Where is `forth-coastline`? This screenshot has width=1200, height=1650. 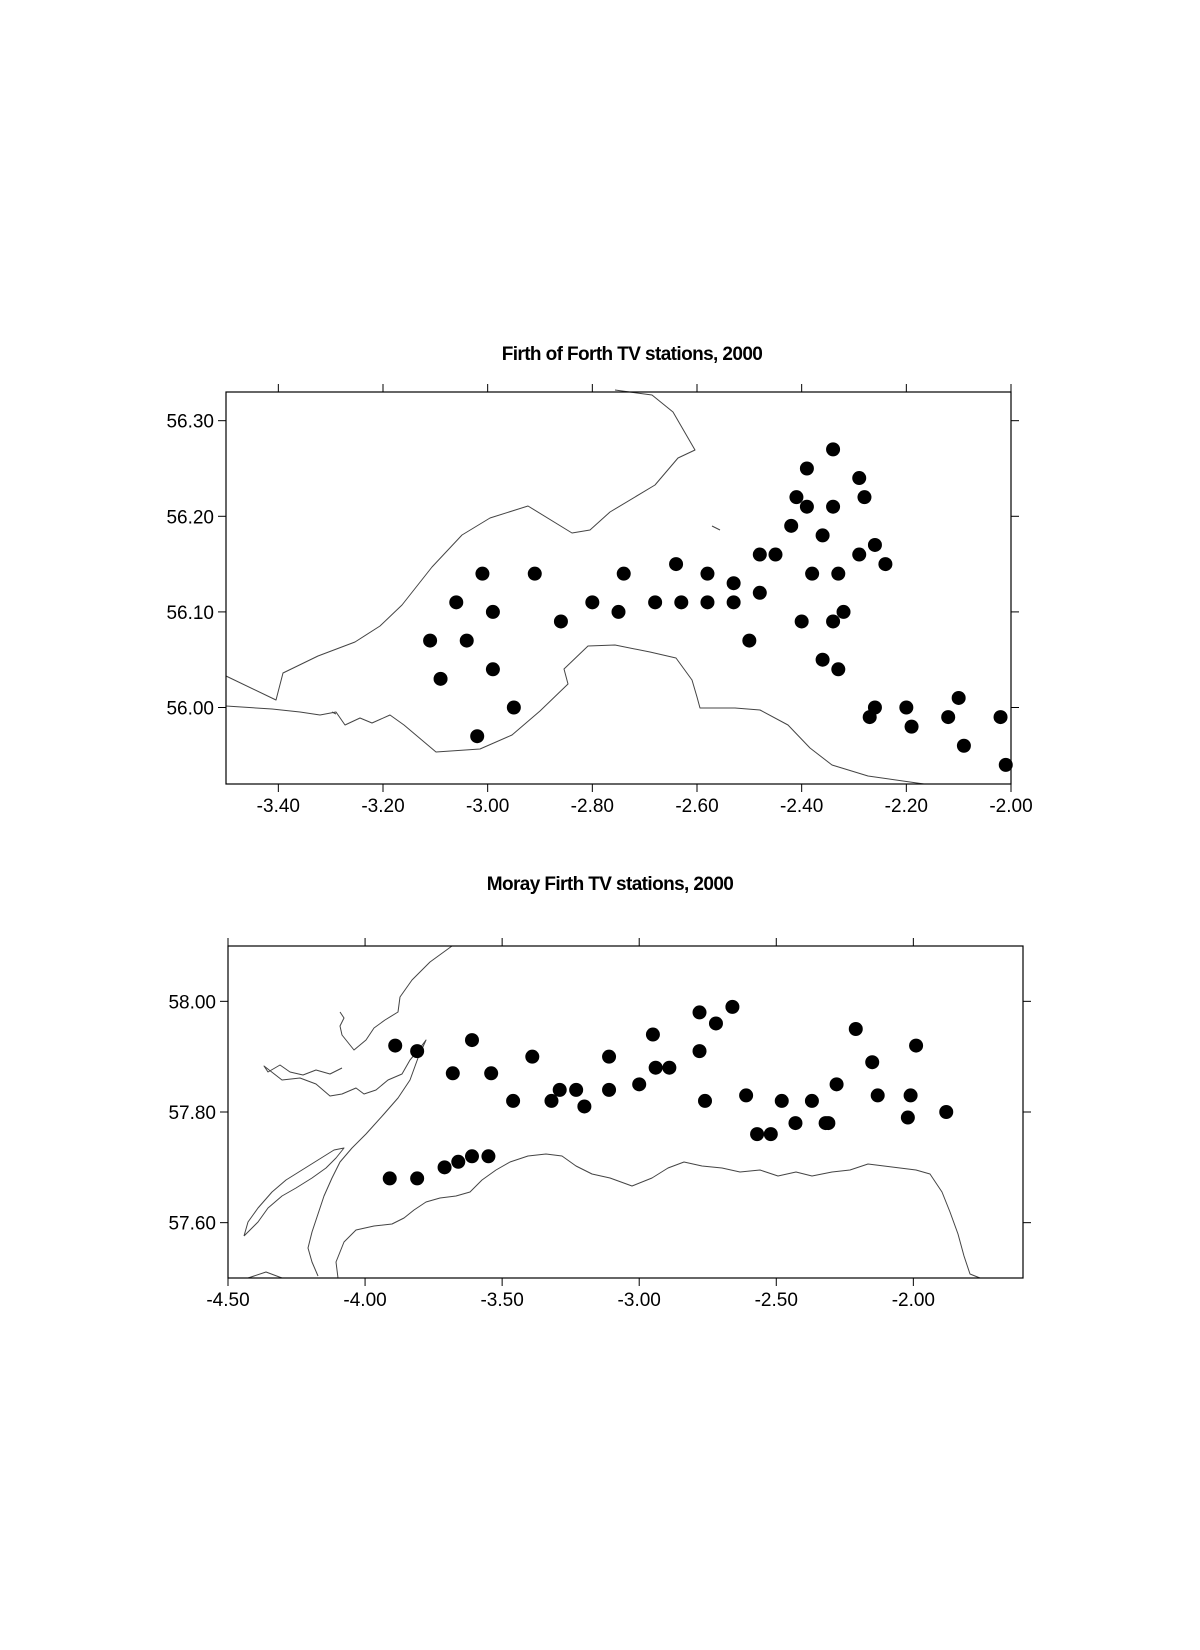
forth-coastline is located at coordinates (575, 587).